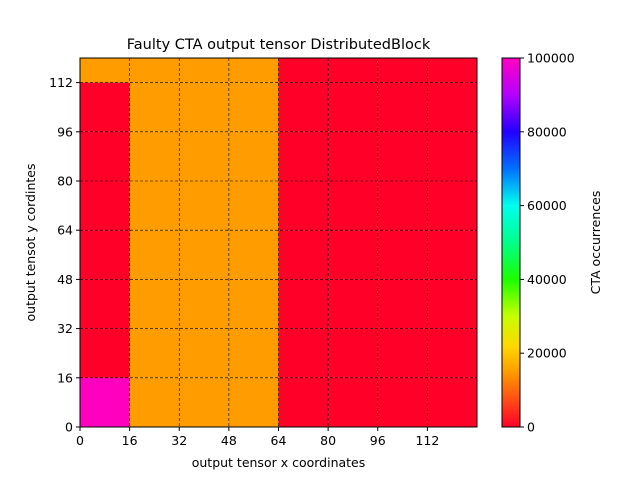 This screenshot has height=480, width=640. What do you see at coordinates (531, 427) in the screenshot?
I see `colorbar-tick-label: 0` at bounding box center [531, 427].